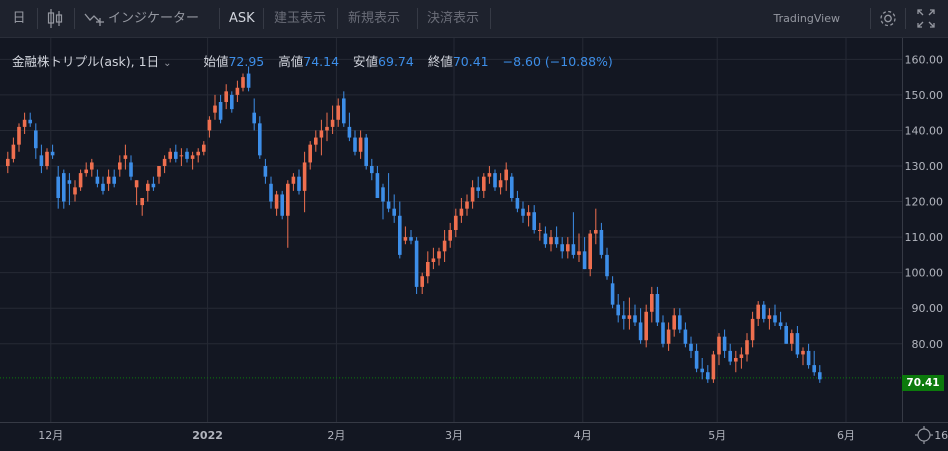 This screenshot has width=948, height=451. I want to click on new-order-display-button: 新規表示, so click(374, 18).